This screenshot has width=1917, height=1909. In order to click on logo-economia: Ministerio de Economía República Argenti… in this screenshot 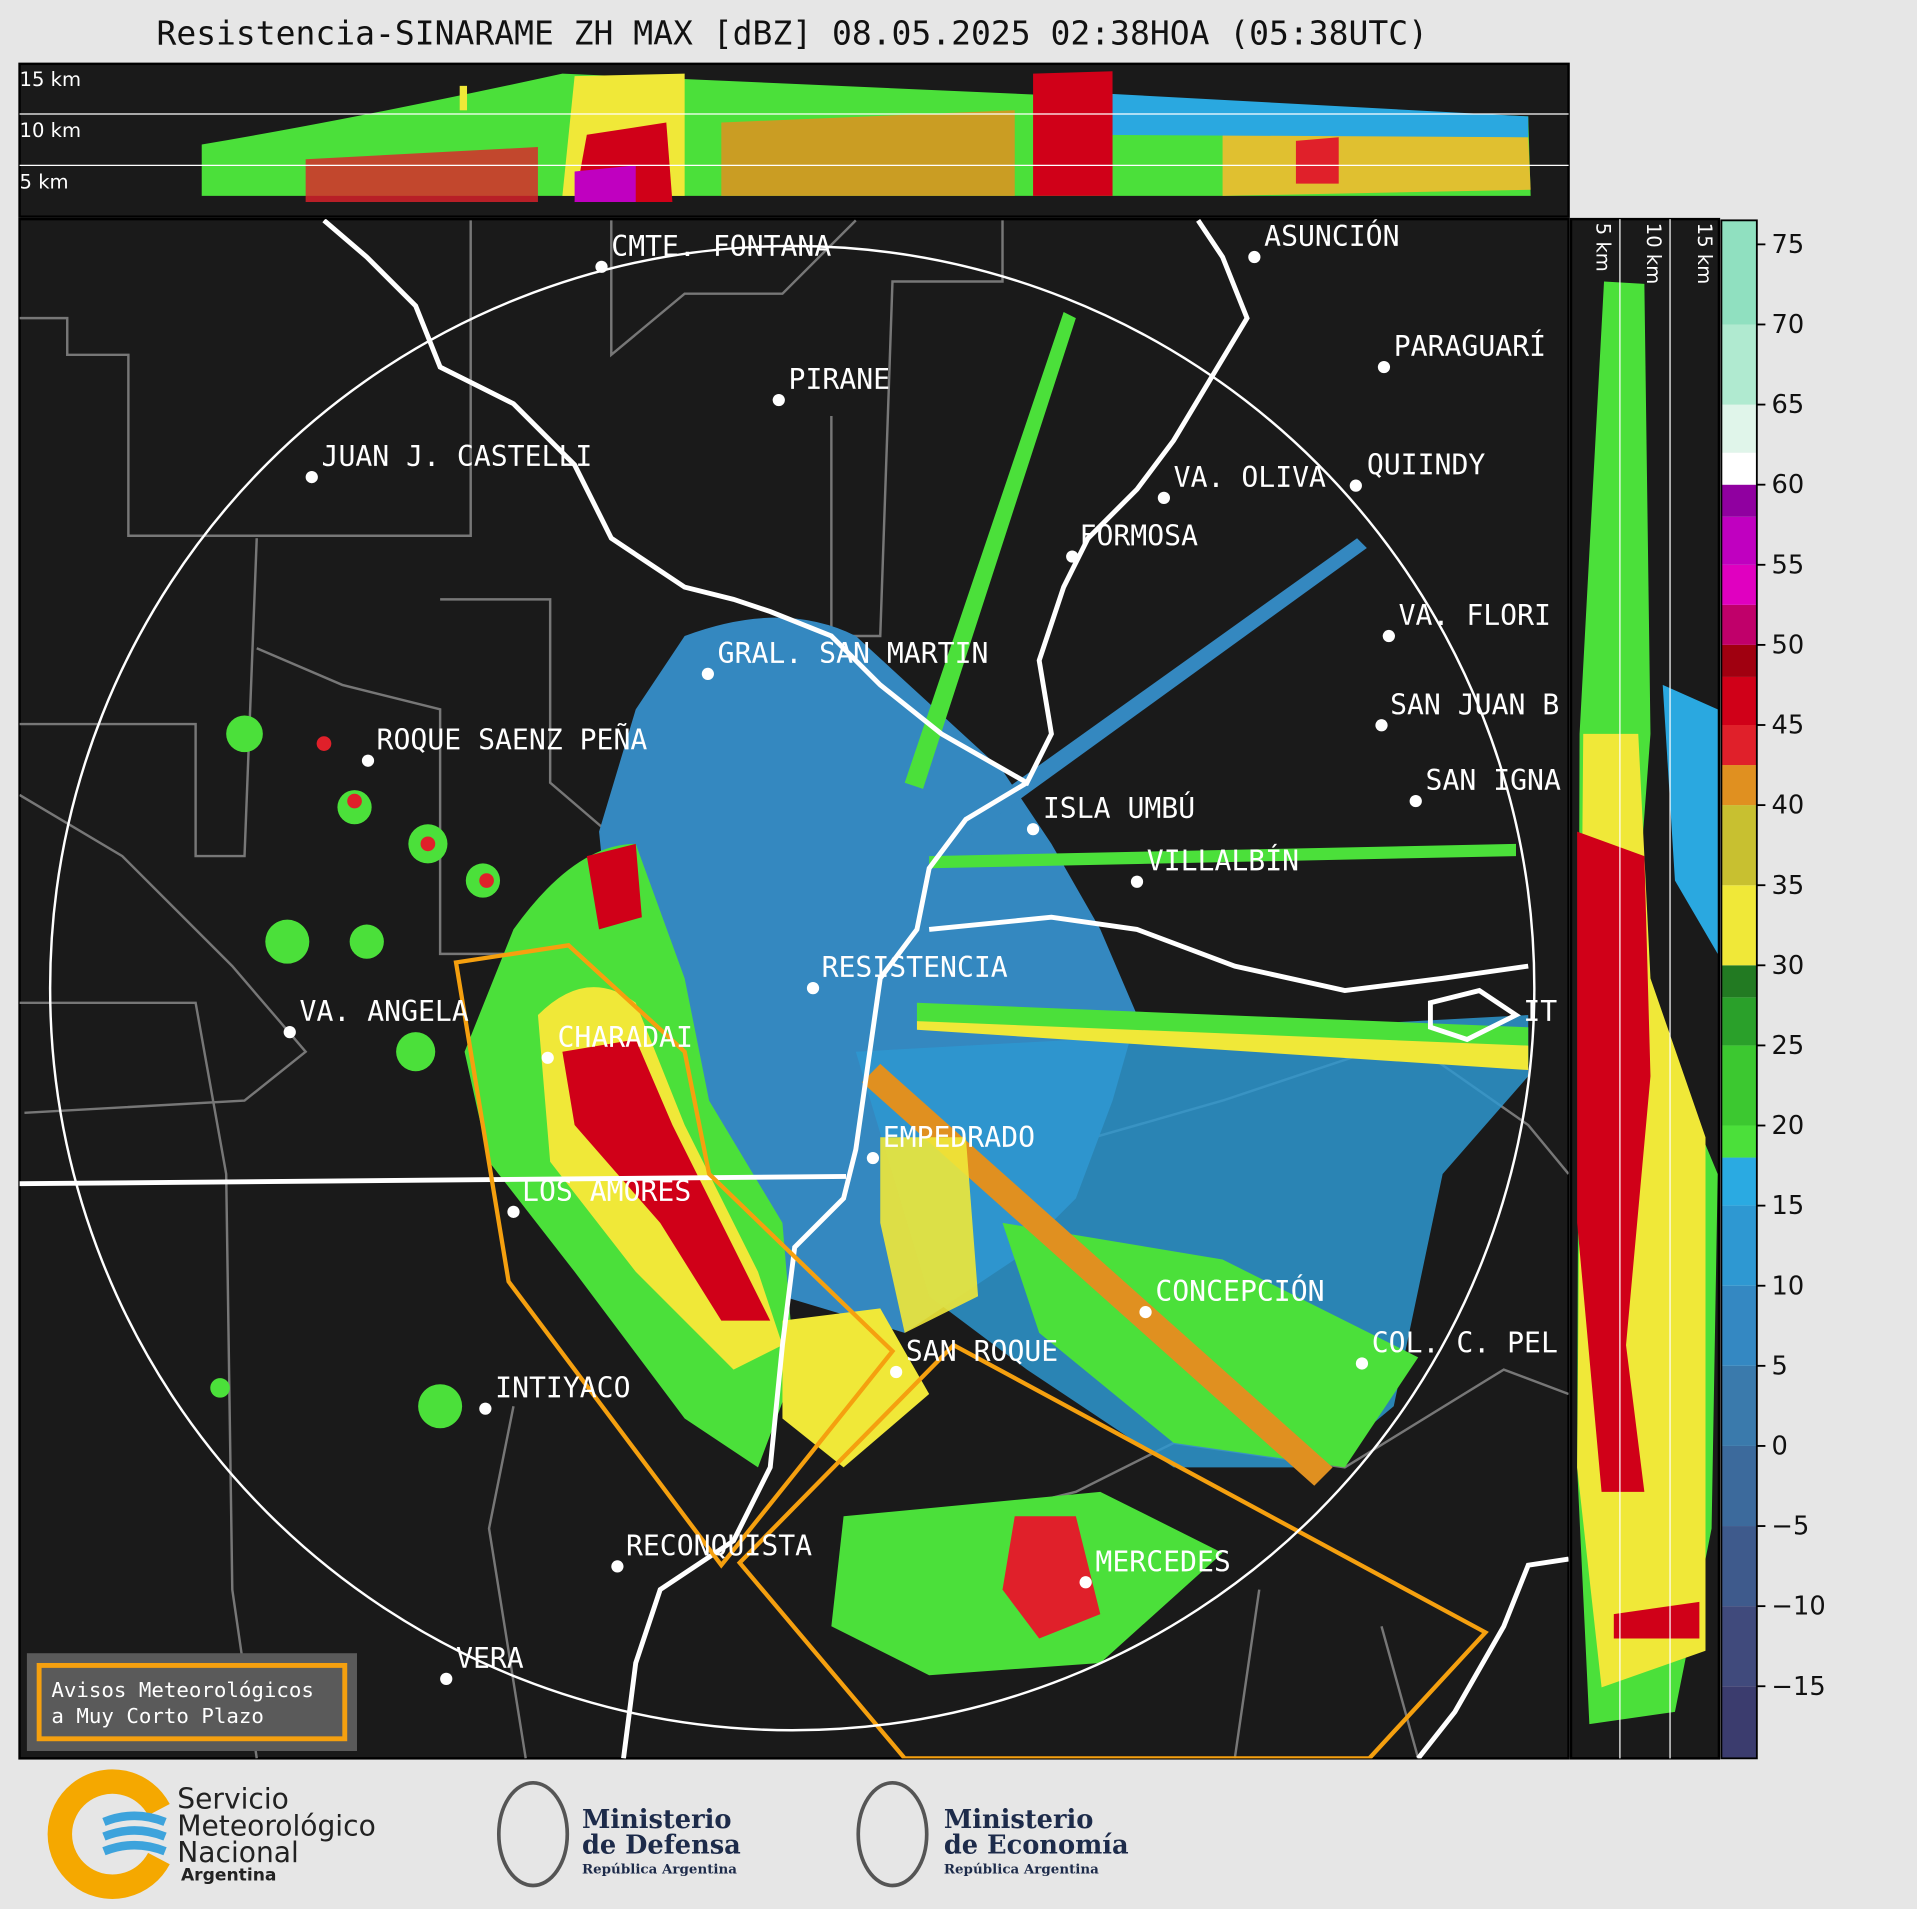, I will do `click(992, 1834)`.